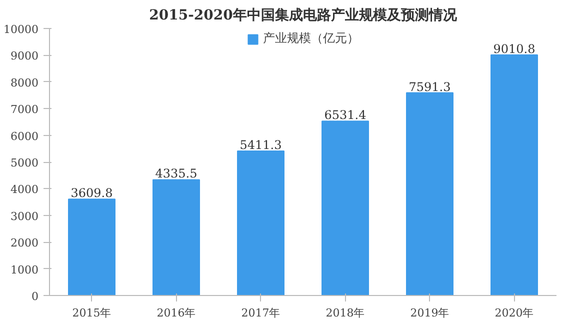 This screenshot has width=571, height=322. Describe the element at coordinates (24, 269) in the screenshot. I see `y-tick-label: 1000` at that location.